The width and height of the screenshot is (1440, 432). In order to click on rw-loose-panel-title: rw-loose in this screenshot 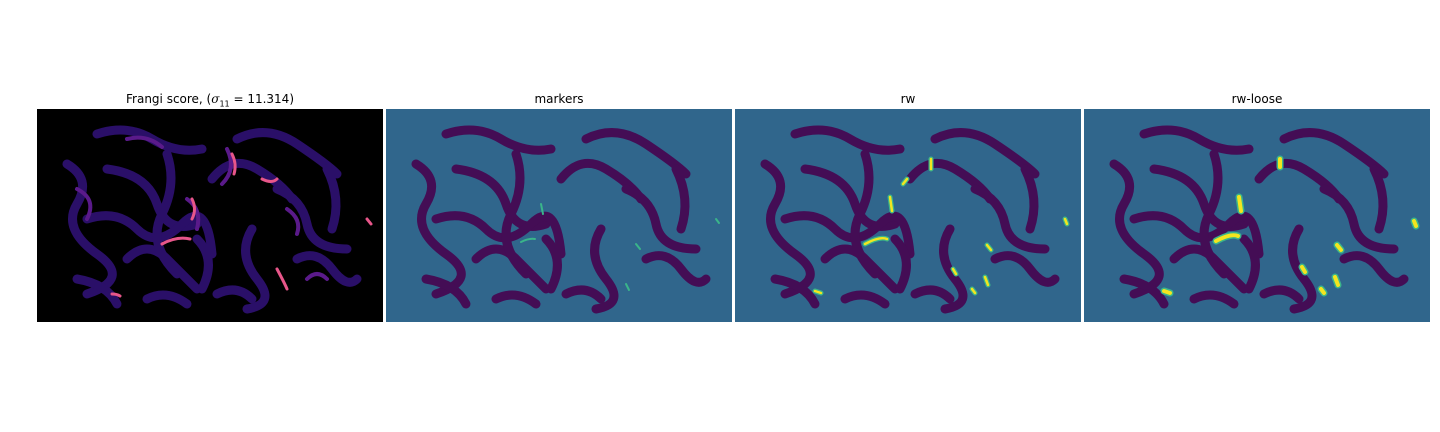, I will do `click(1257, 99)`.